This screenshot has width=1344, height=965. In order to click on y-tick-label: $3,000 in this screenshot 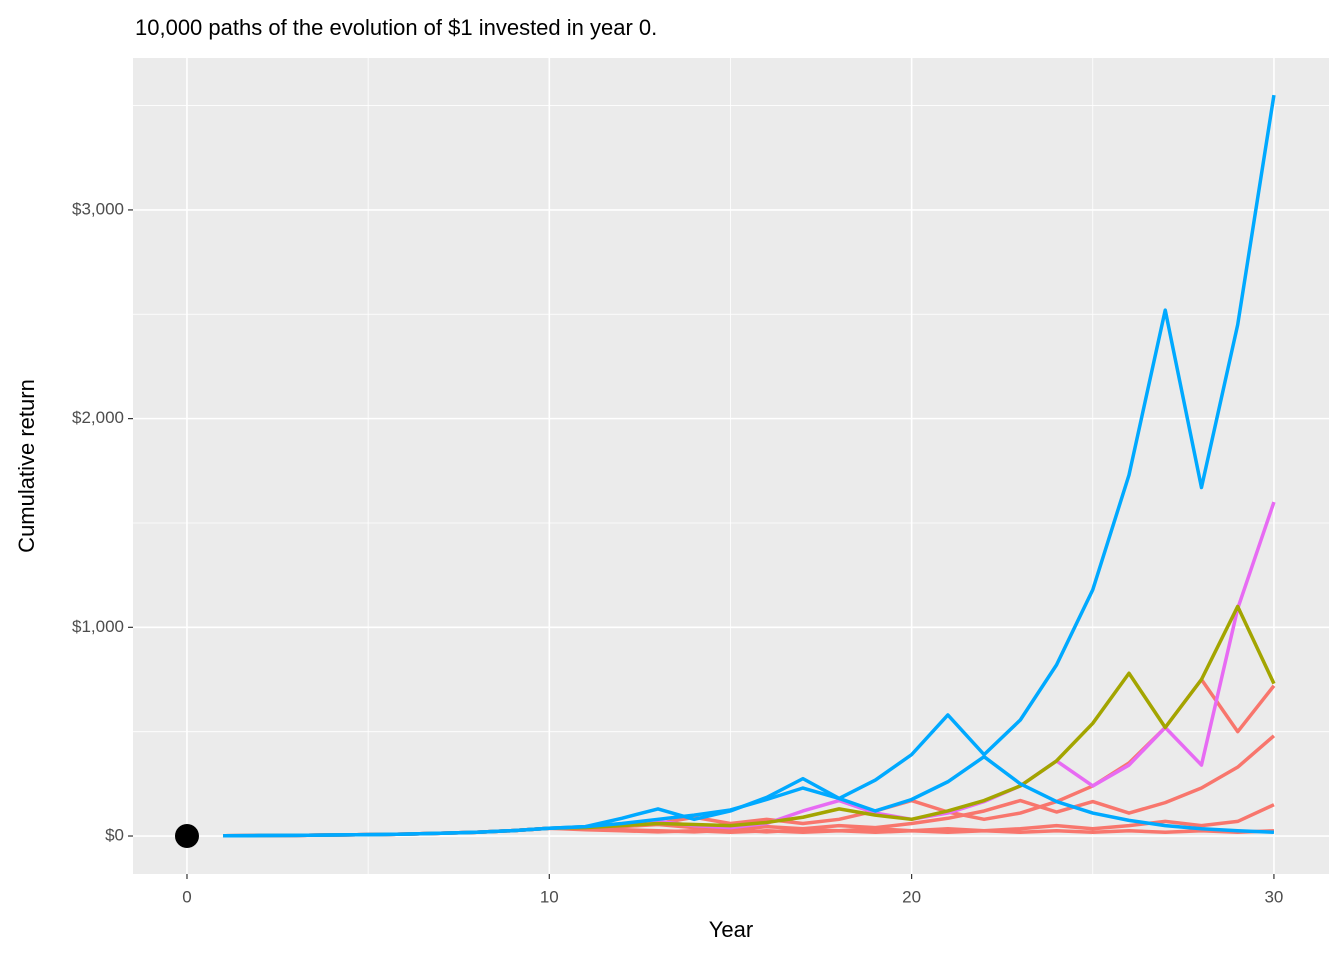, I will do `click(98, 208)`.